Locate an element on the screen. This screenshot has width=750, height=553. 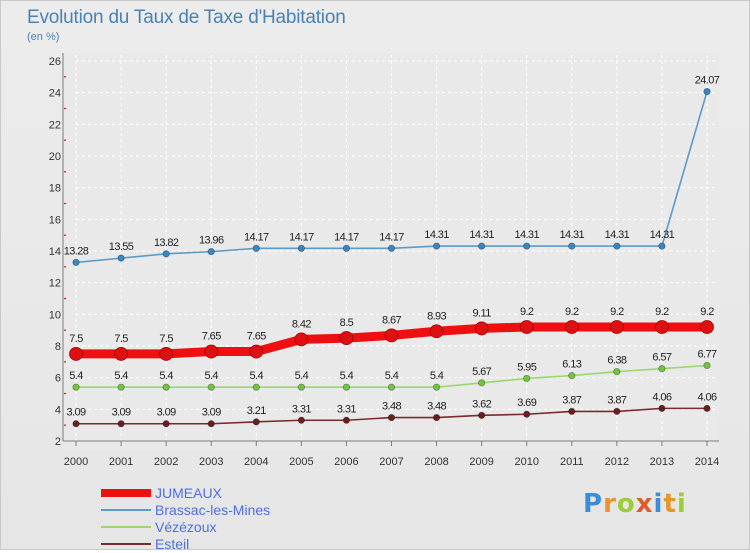
data-label: 4.06 is located at coordinates (706, 397).